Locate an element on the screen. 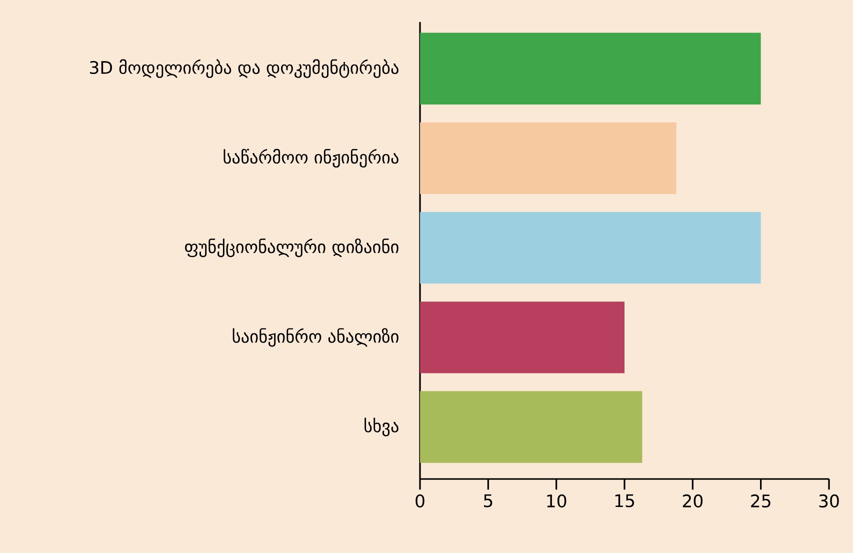 The width and height of the screenshot is (853, 553). y-tick-label: ფუნქციონალური დიზაინი is located at coordinates (291, 248).